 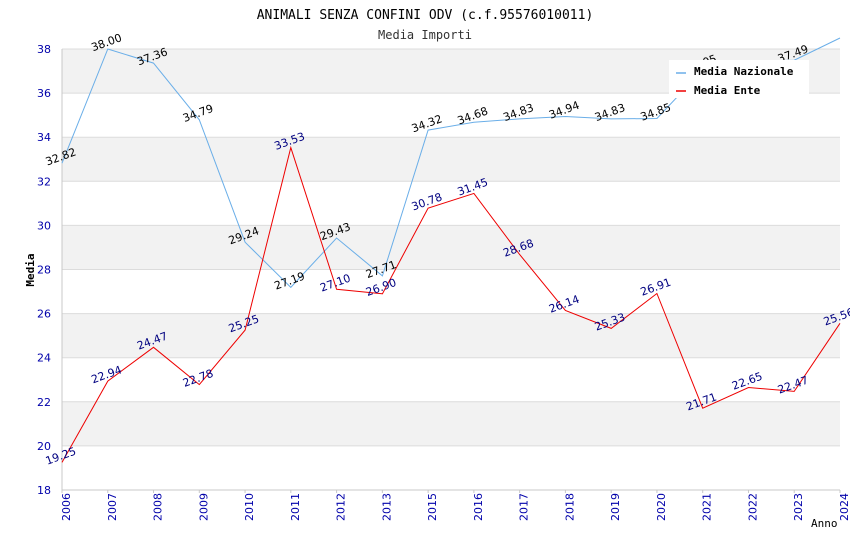 I want to click on y-tick-labels: 18 20 22 24 26 28 30 32 34 36 38, so click(x=44, y=270).